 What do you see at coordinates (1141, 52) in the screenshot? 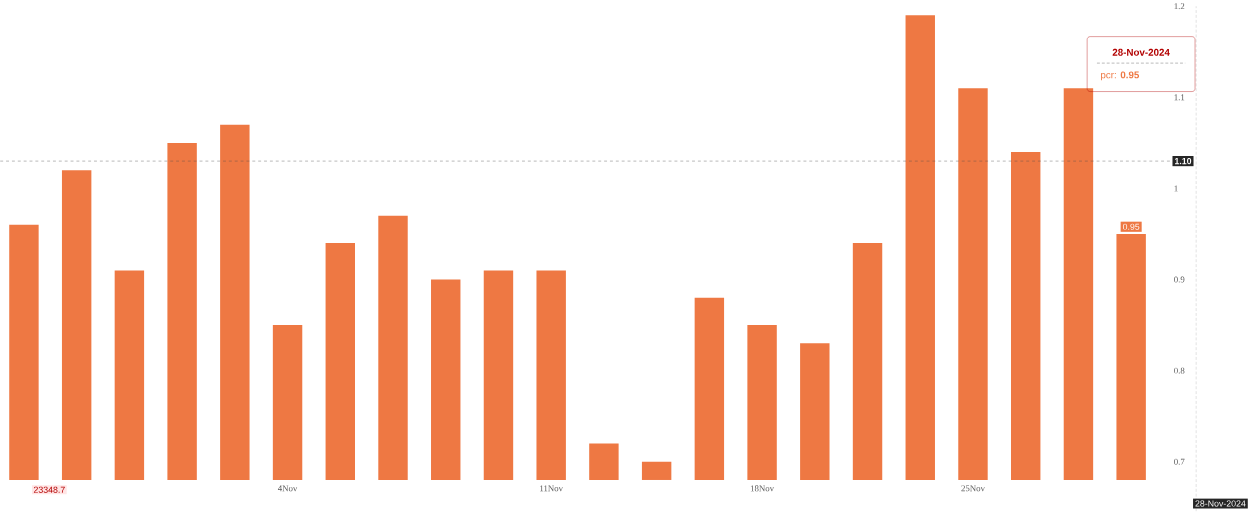
I see `annotation: 28-Nov-2024` at bounding box center [1141, 52].